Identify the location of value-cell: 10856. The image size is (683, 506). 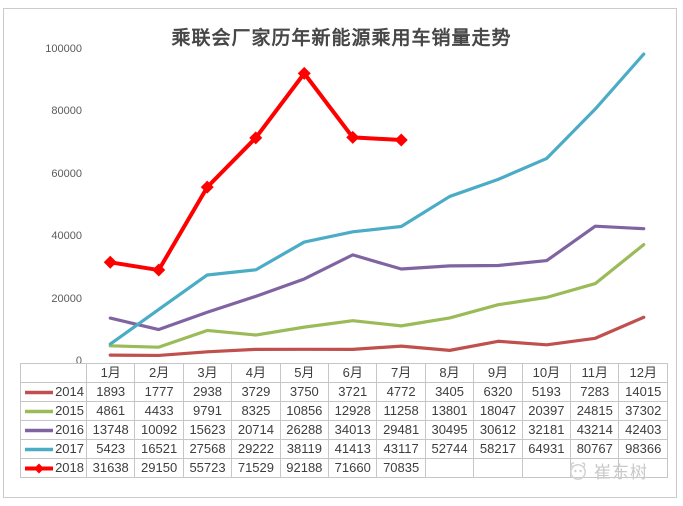
(304, 411).